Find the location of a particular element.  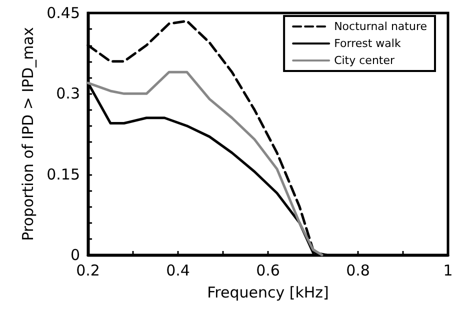

x-tick-label: 0.2 is located at coordinates (88, 271).